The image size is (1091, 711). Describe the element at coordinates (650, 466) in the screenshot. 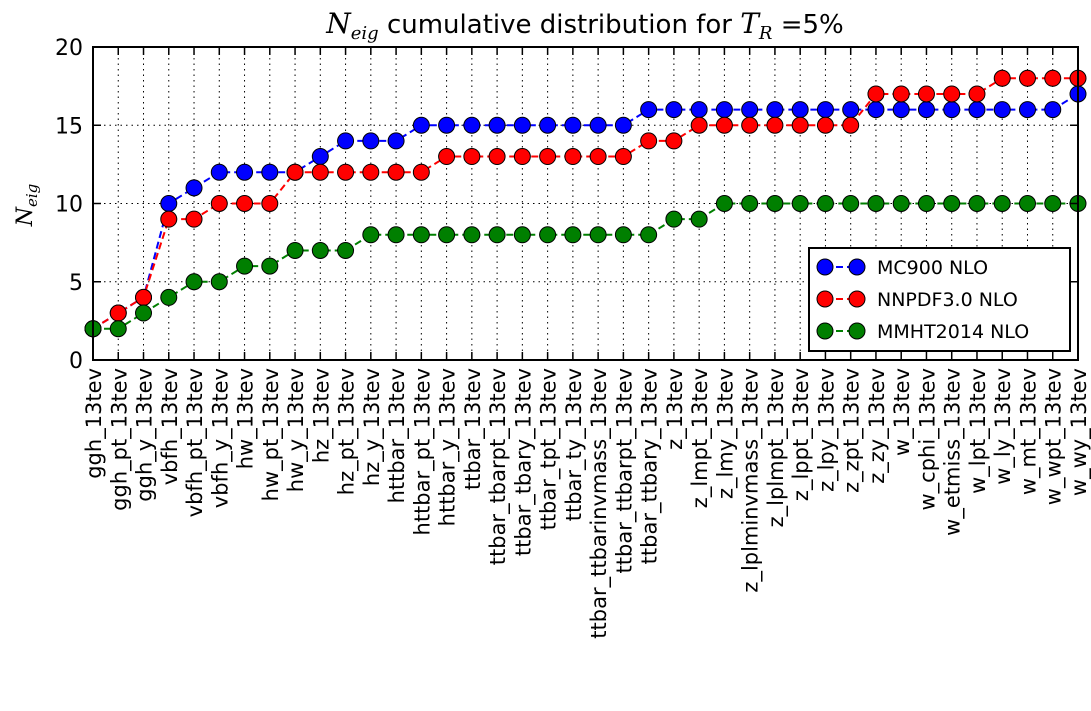

I see `x-tick-label: ttbar_ttbary_13tev` at that location.